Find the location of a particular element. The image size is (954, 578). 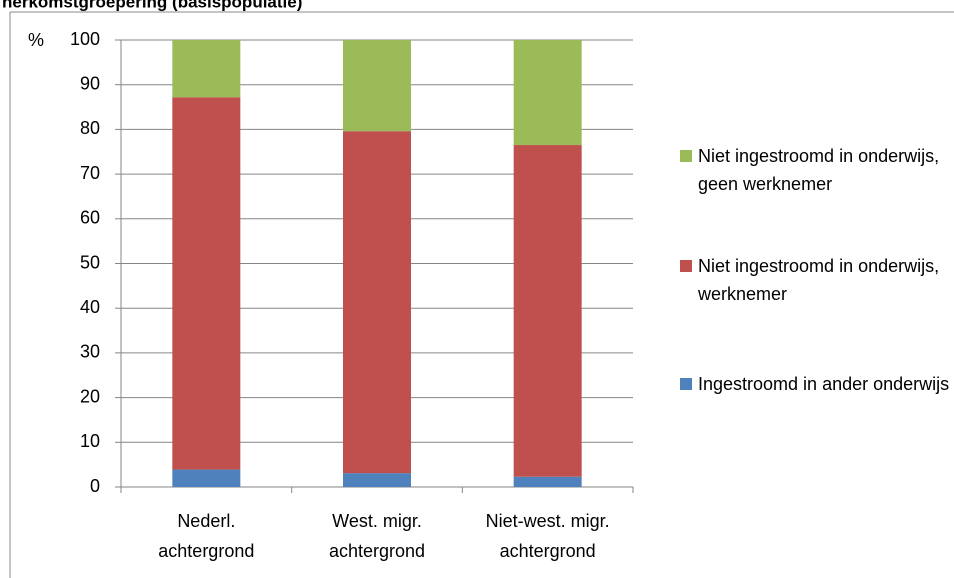

x-tick-label: West. migr. achtergrond is located at coordinates (377, 536).